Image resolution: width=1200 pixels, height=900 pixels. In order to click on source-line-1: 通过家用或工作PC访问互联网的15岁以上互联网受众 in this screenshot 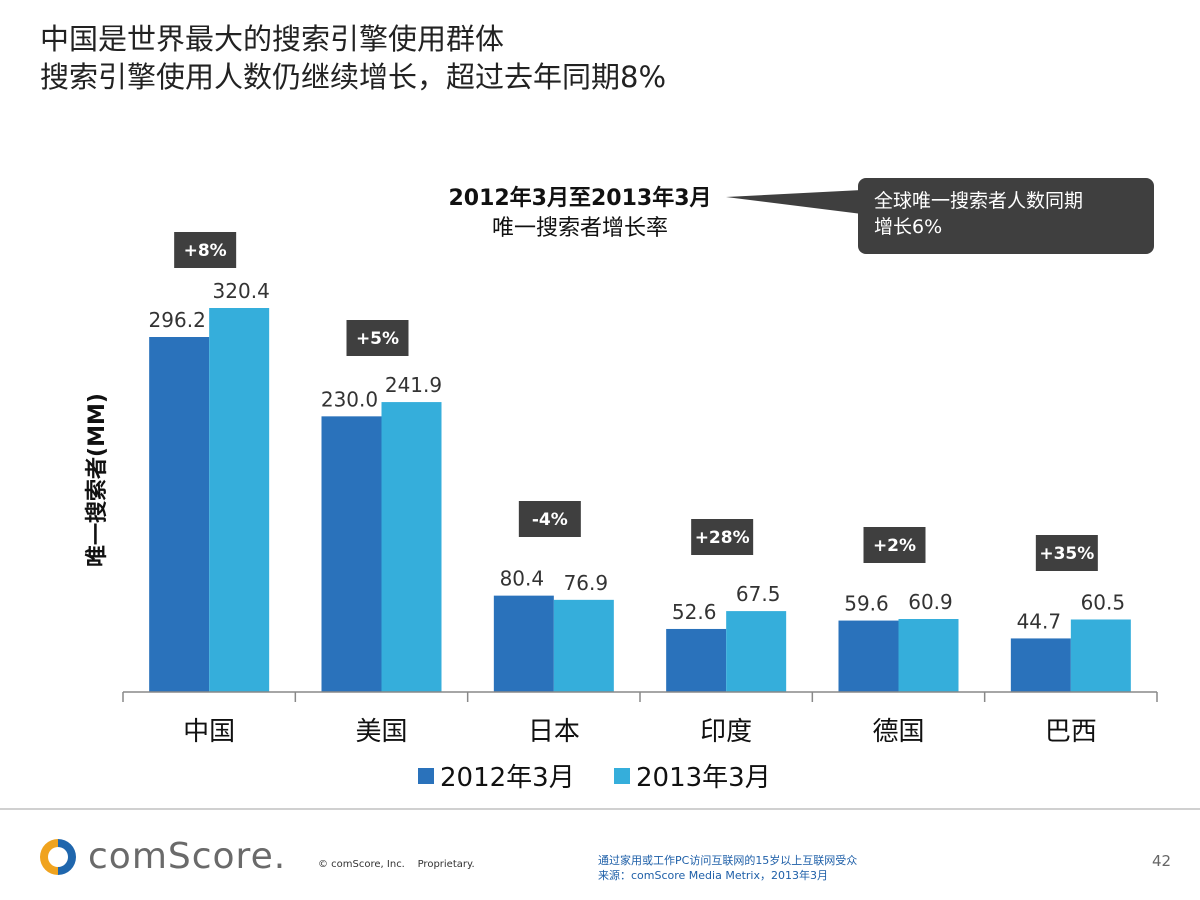, I will do `click(728, 860)`.